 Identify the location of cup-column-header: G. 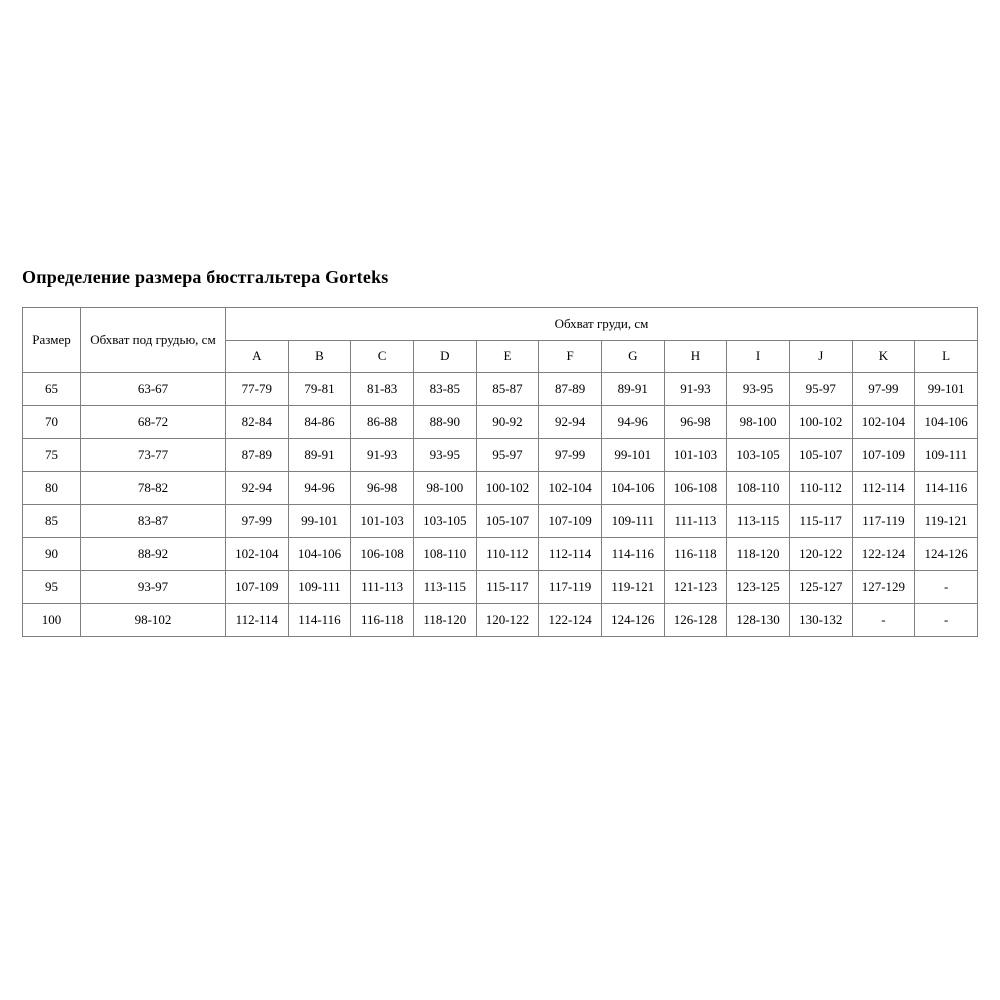
(632, 356).